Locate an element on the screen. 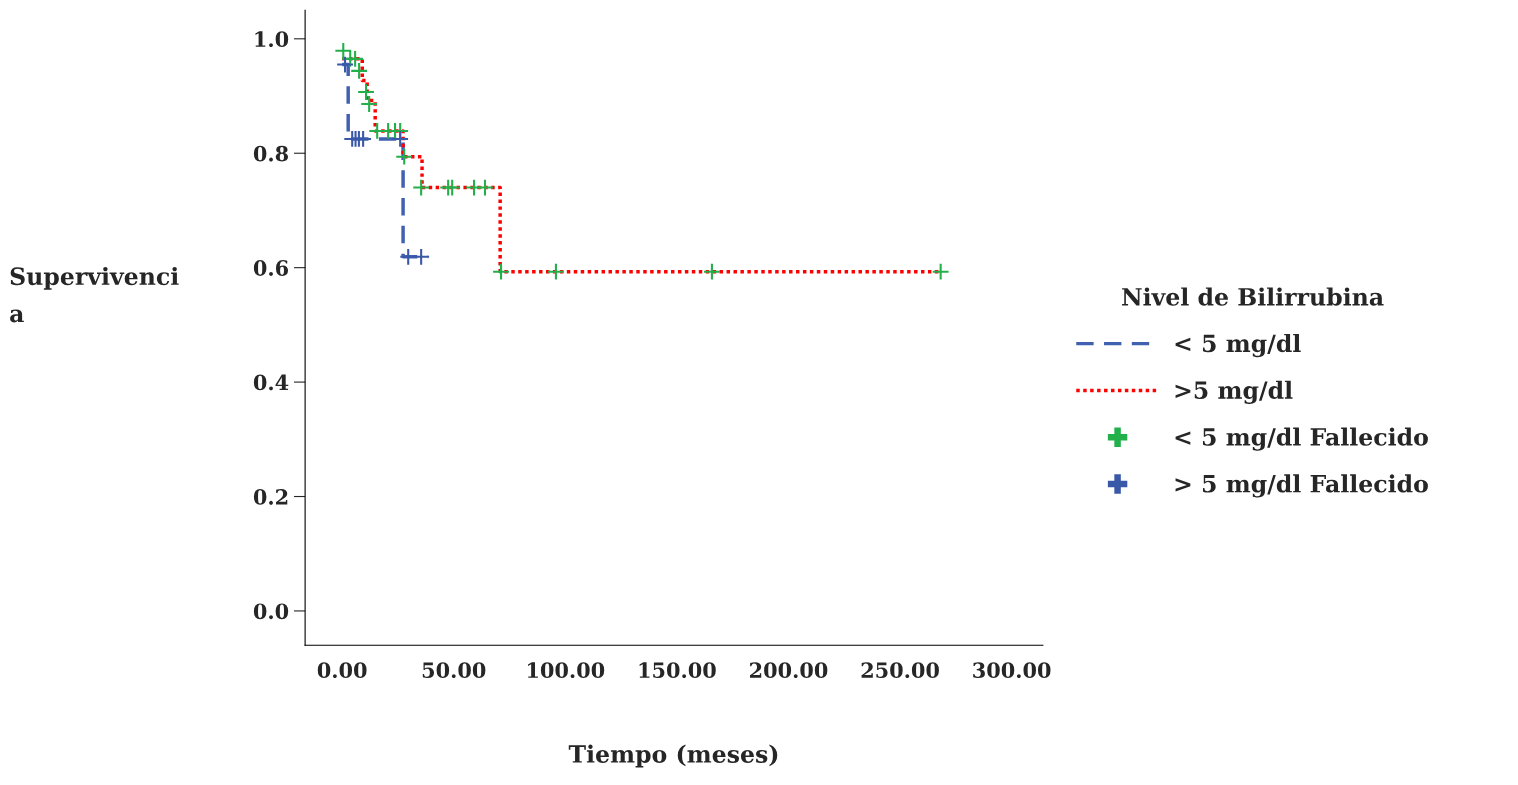  x-tick-label: 0.00 is located at coordinates (342, 670).